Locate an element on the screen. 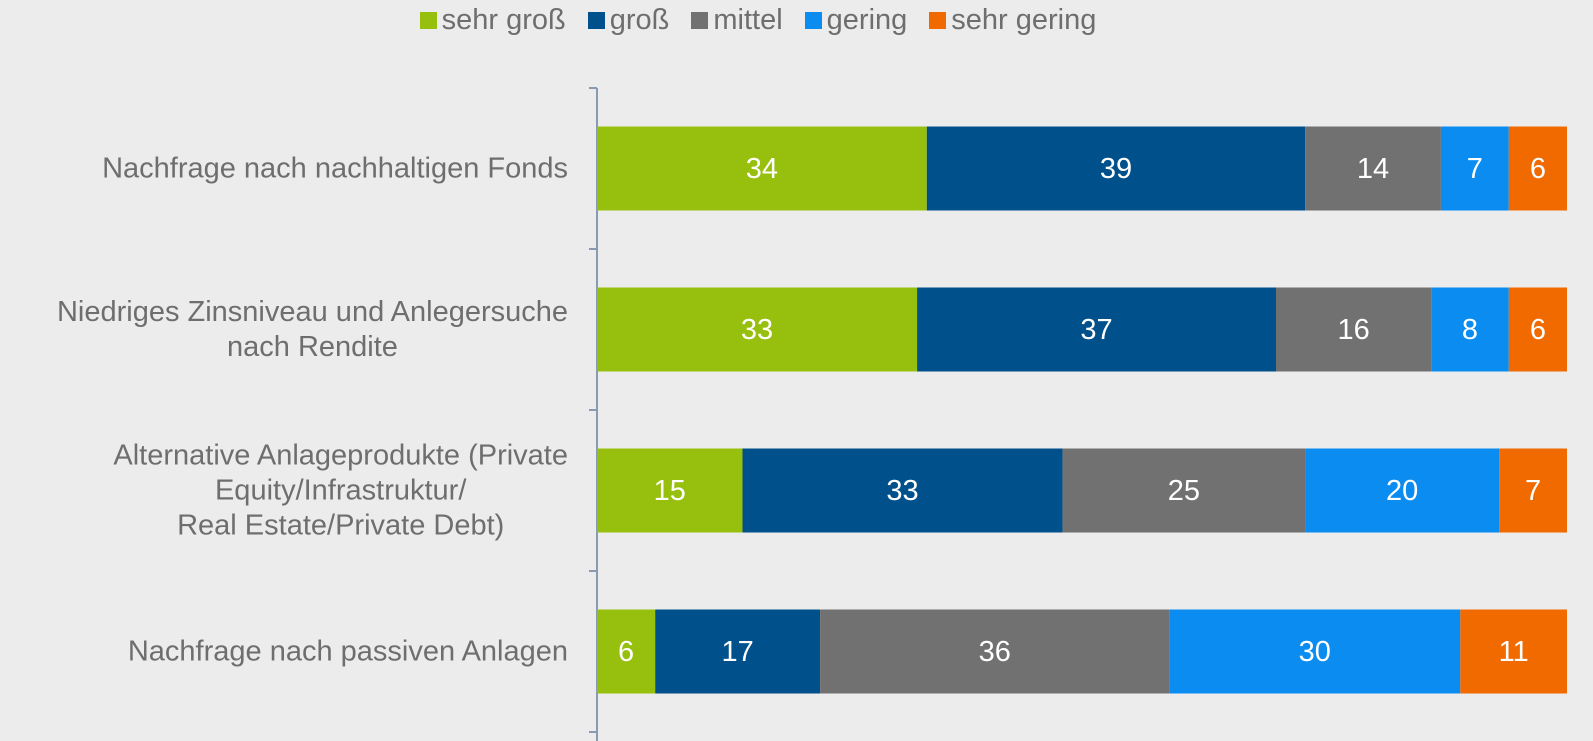 This screenshot has height=741, width=1593. legend-item: mittel is located at coordinates (737, 20).